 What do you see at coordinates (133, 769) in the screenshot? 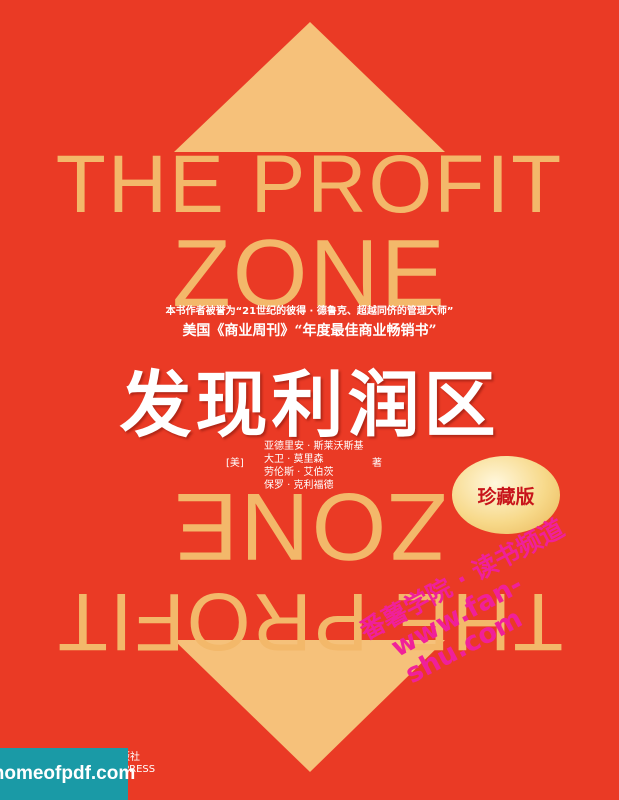
I see `publisher-line2: IC PRESS` at bounding box center [133, 769].